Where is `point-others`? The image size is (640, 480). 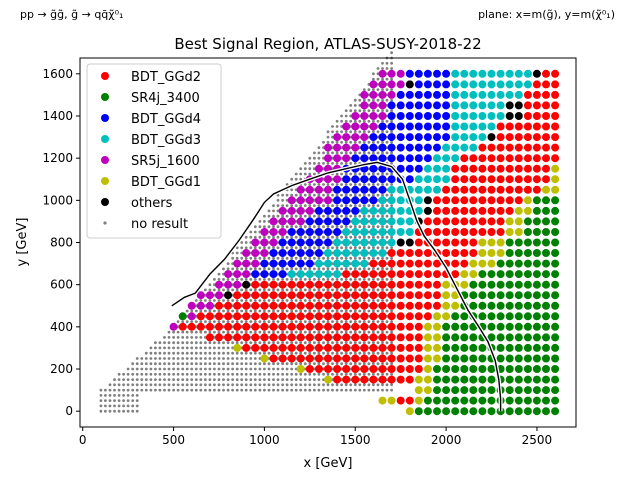 point-others is located at coordinates (509, 105).